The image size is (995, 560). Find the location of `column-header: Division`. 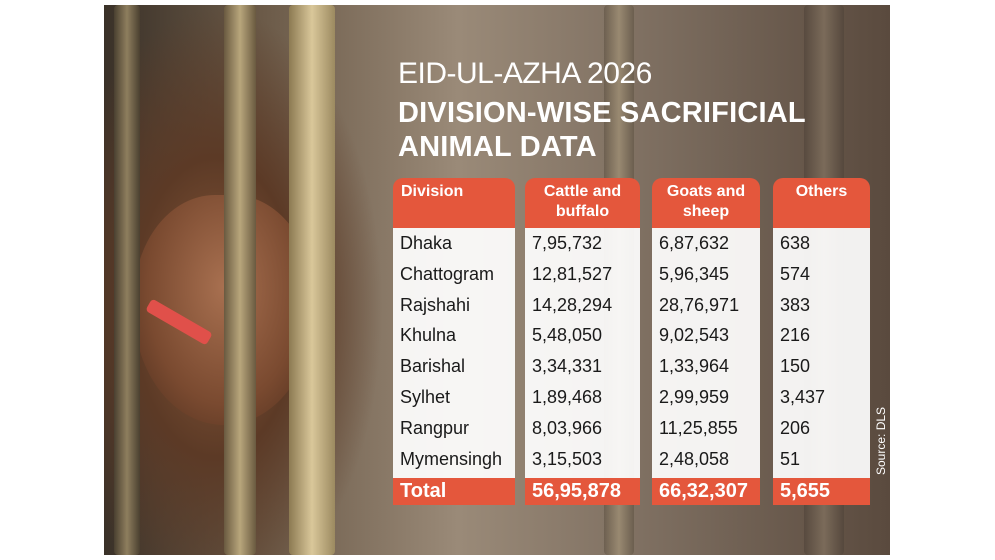

column-header: Division is located at coordinates (454, 203).